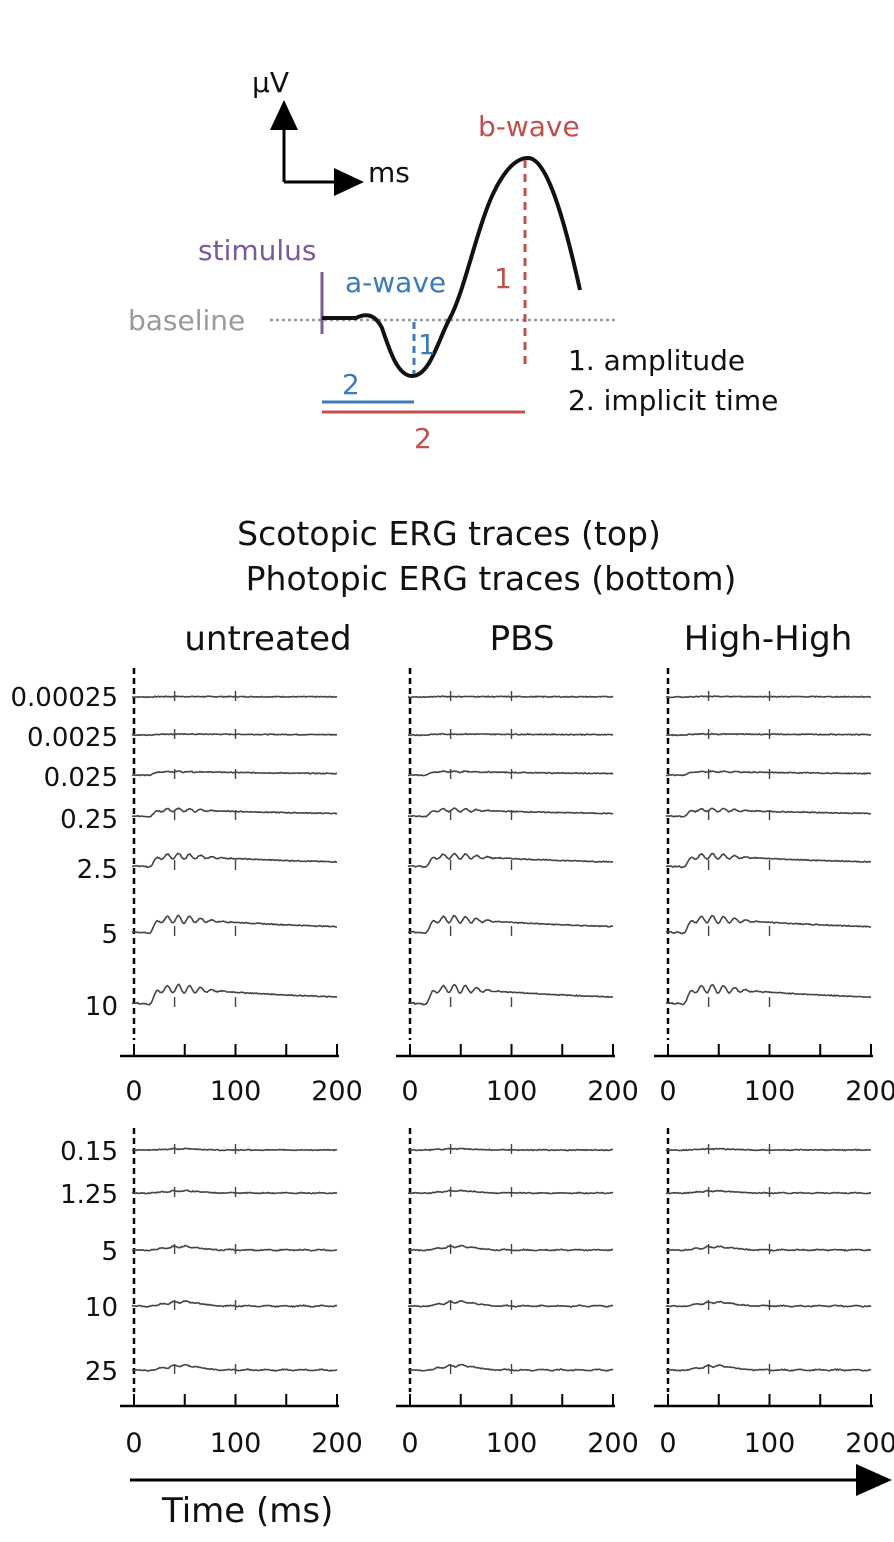 Image resolution: width=894 pixels, height=1542 pixels. I want to click on scotopic-row-labels: 0.00025 0.0025 0.025 0.25 2.5 5 10, so click(64, 852).